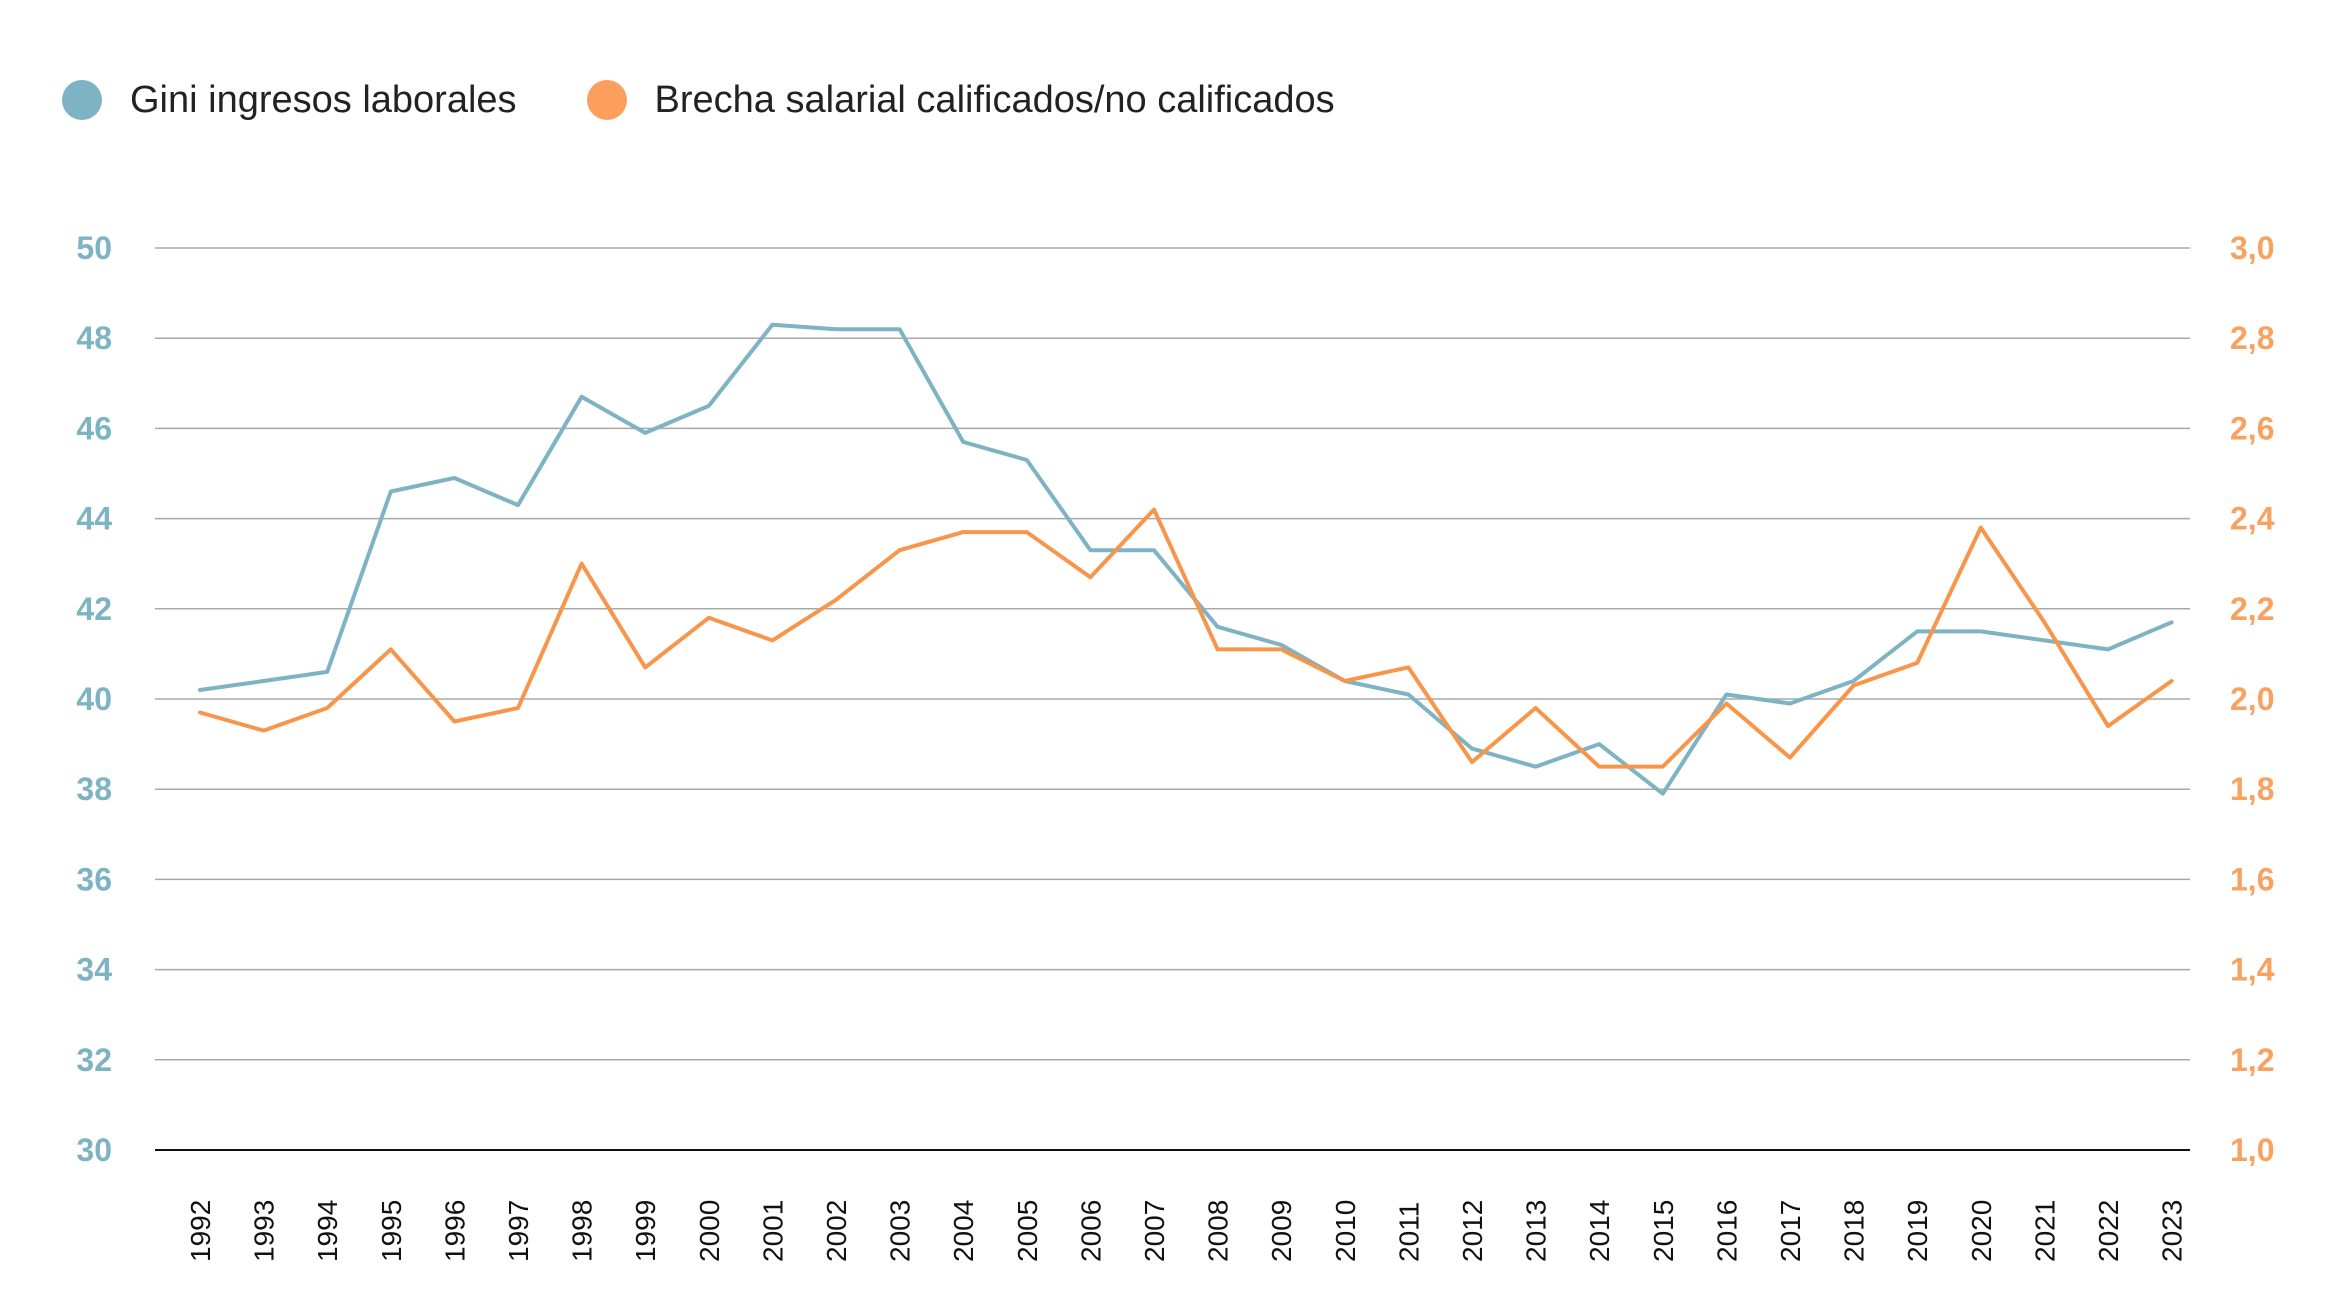 This screenshot has width=2343, height=1295. Describe the element at coordinates (2252, 970) in the screenshot. I see `right-axis-tick-label: 1,4` at that location.